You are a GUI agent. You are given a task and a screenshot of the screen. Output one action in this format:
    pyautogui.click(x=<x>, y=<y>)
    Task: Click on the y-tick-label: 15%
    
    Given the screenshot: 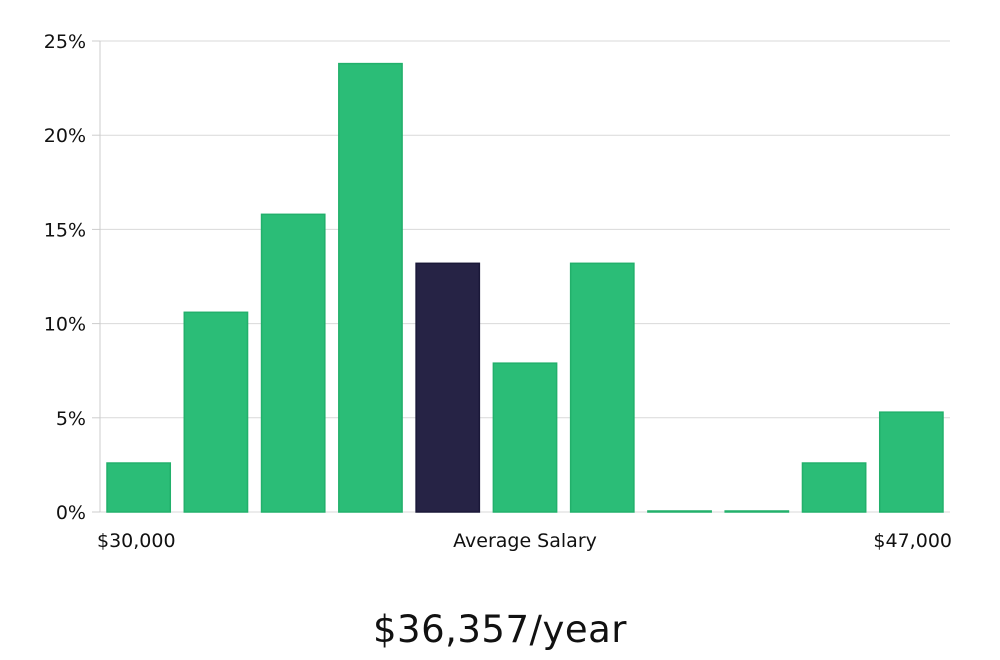 What is the action you would take?
    pyautogui.click(x=65, y=230)
    